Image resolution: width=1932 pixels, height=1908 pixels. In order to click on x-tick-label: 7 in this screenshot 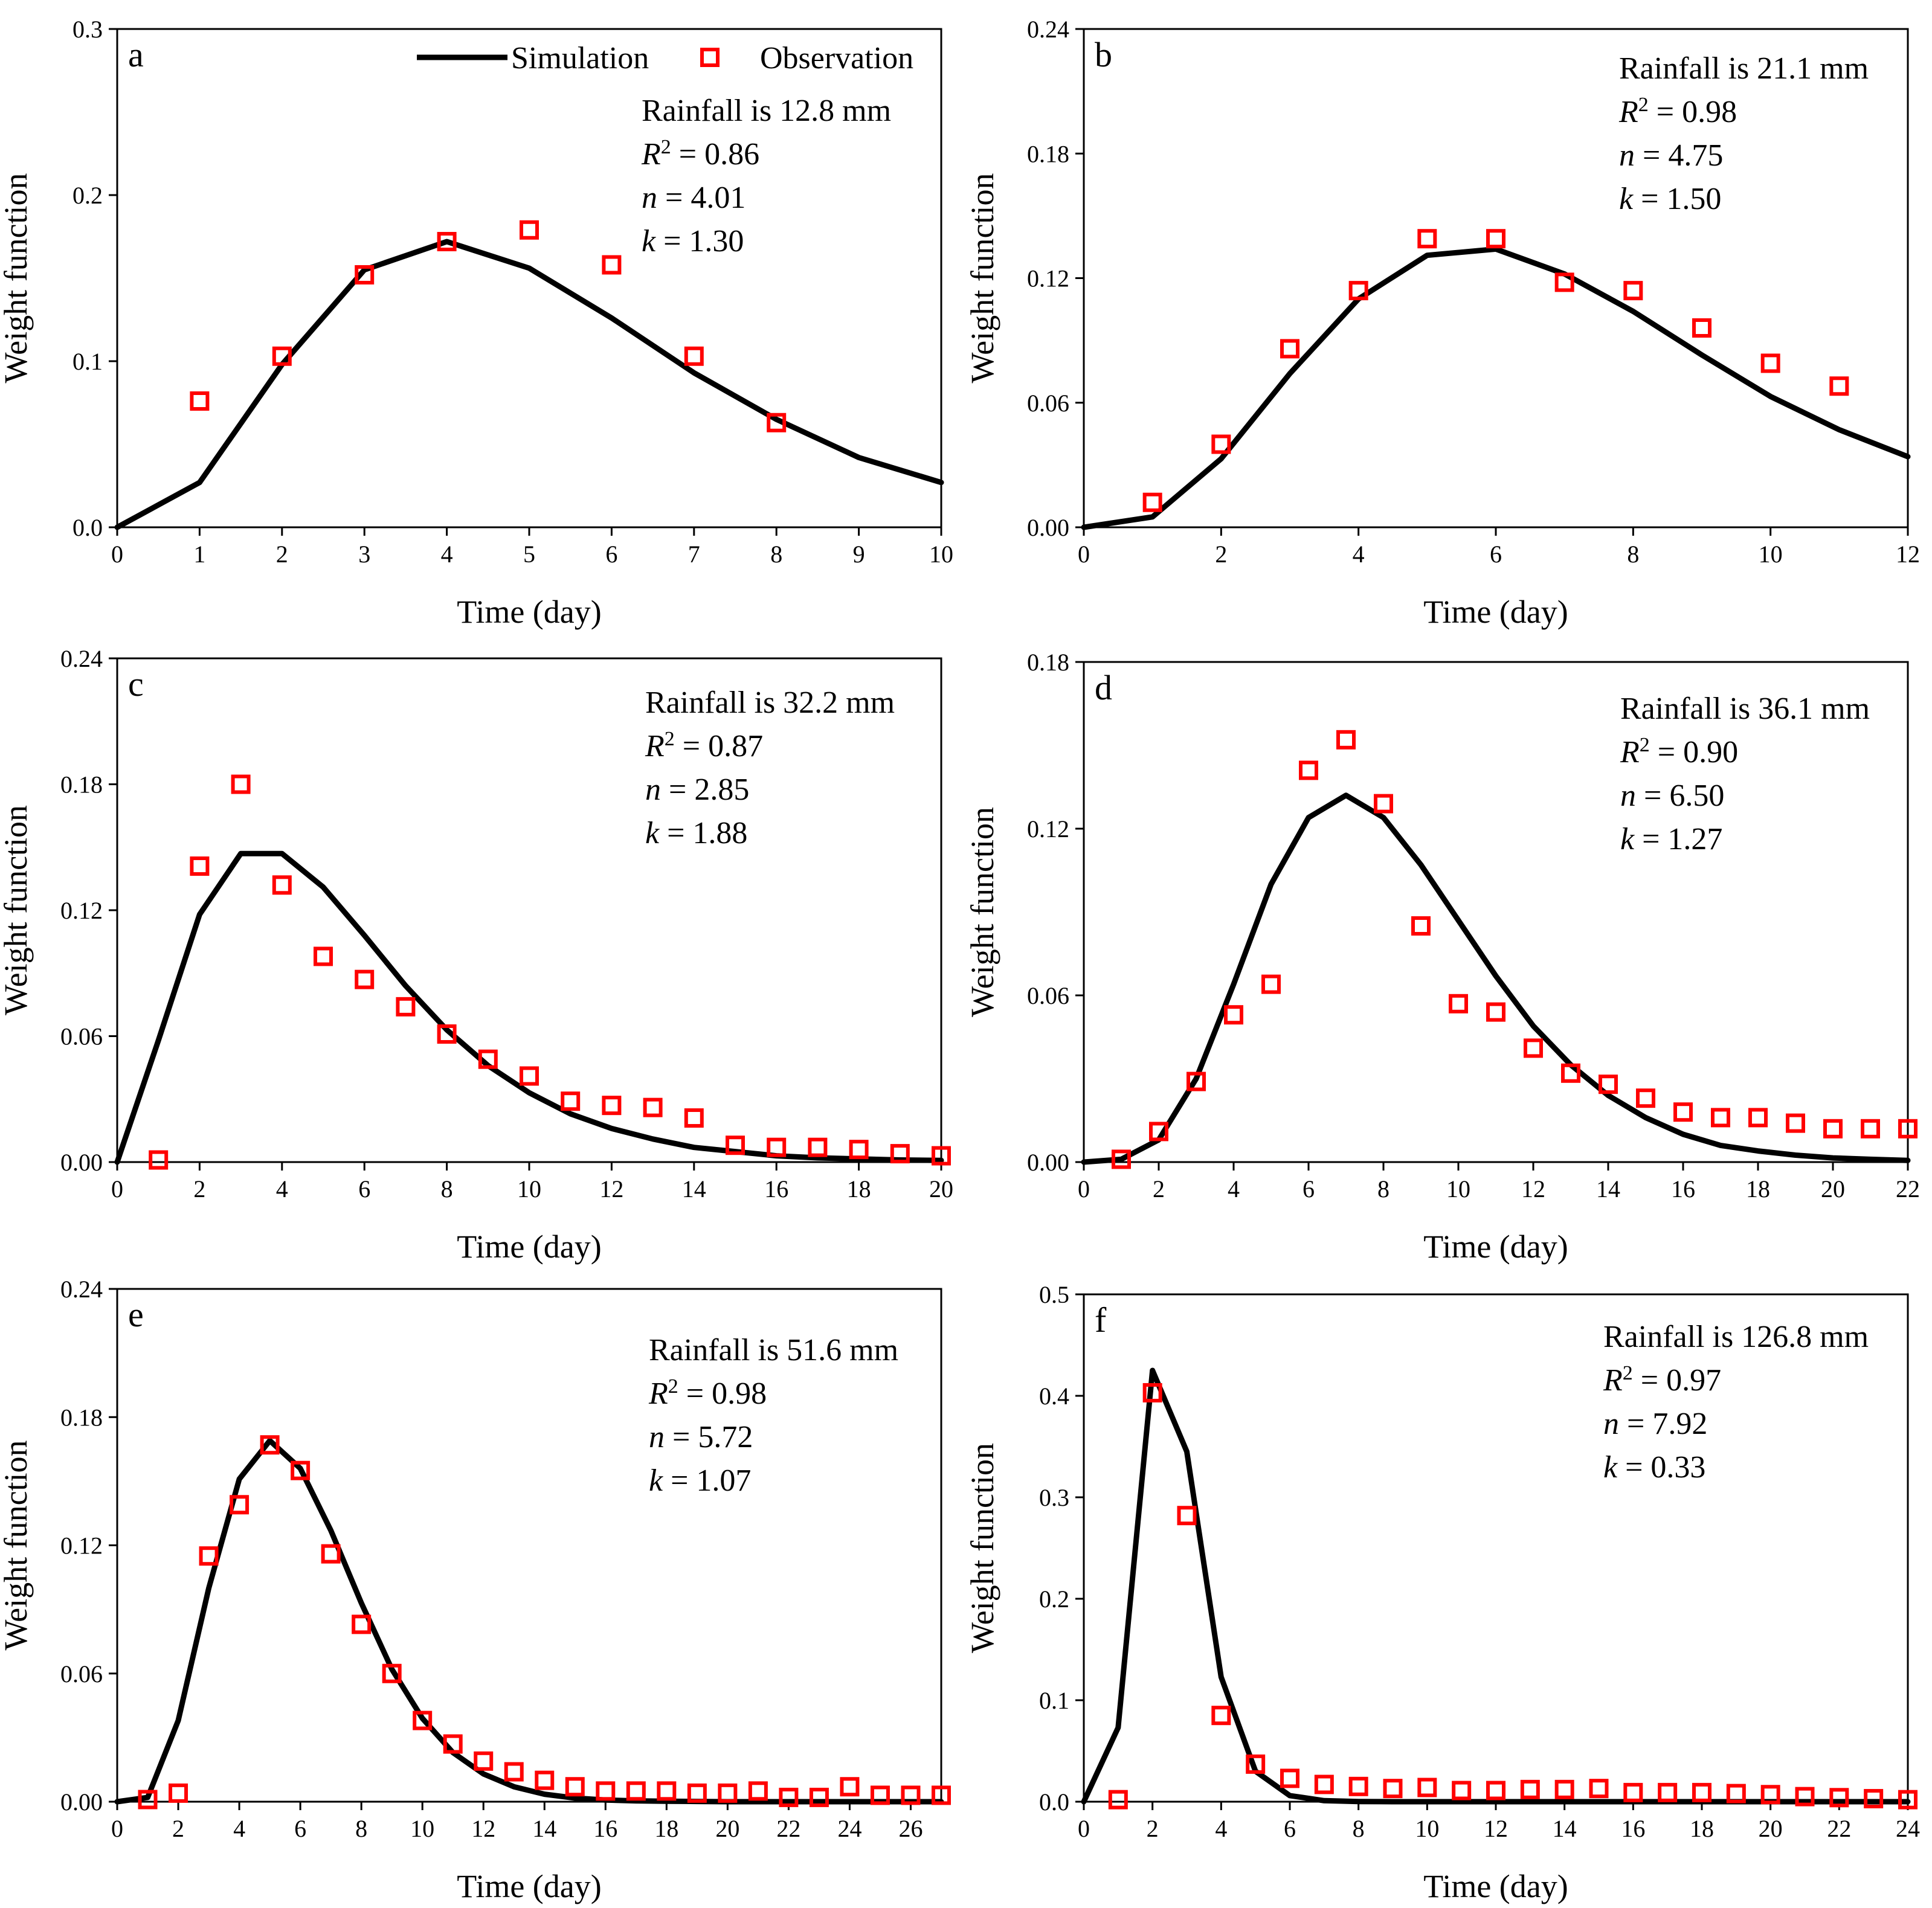, I will do `click(694, 554)`.